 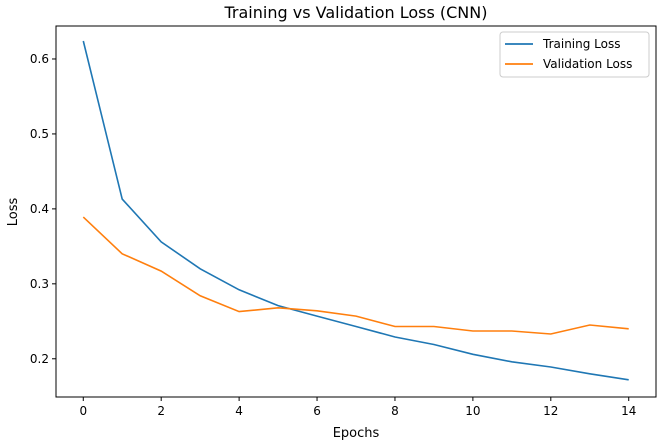 I want to click on x-tick-label: 4, so click(x=239, y=411).